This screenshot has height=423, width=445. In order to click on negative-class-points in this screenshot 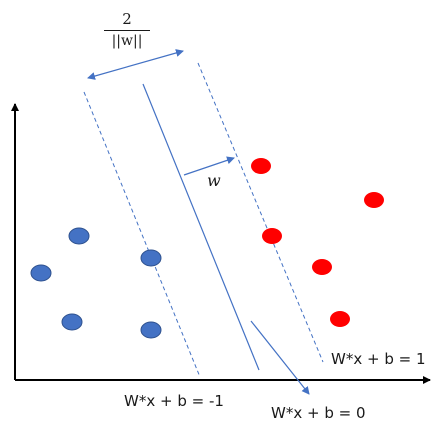, I will do `click(96, 283)`.